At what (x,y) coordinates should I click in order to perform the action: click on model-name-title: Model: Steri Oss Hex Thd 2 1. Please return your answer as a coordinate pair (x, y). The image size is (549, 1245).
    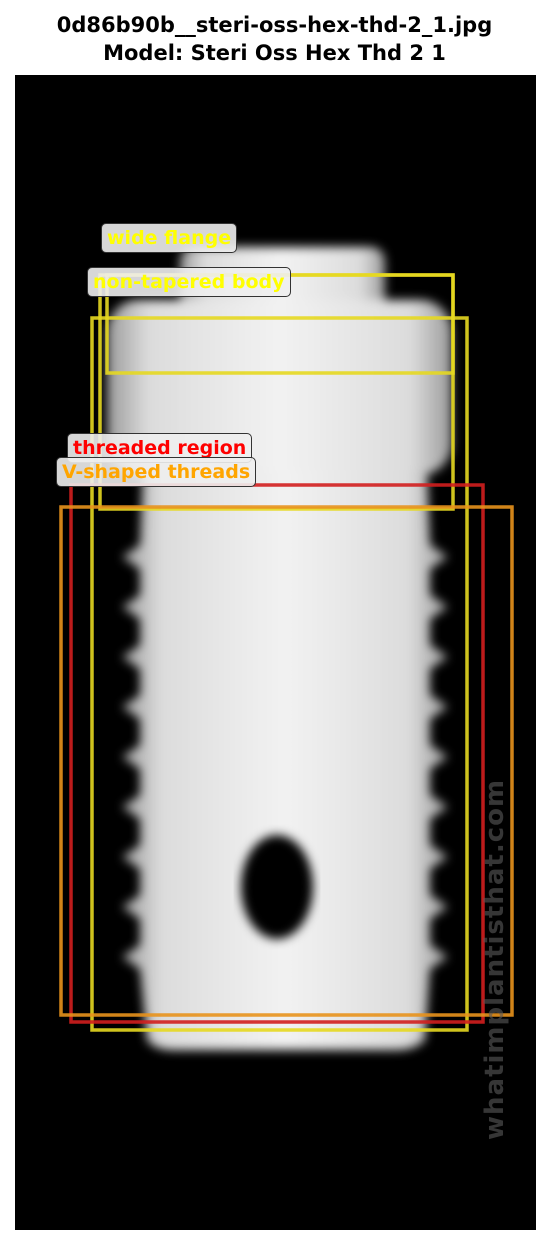
    Looking at the image, I should click on (274, 53).